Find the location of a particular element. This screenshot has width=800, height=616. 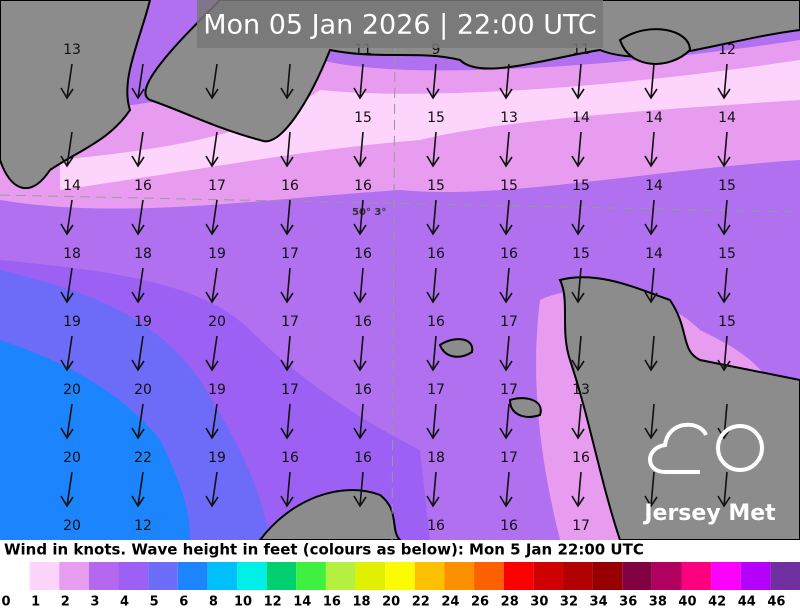

legend-label: 10 is located at coordinates (243, 602).